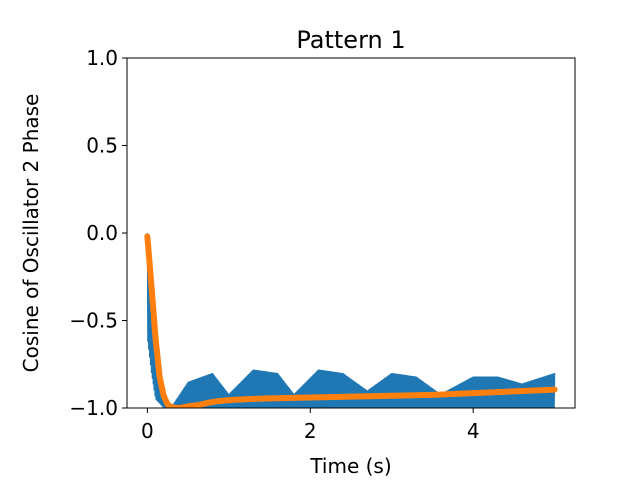  Describe the element at coordinates (350, 40) in the screenshot. I see `chart-title: Pattern 1` at that location.